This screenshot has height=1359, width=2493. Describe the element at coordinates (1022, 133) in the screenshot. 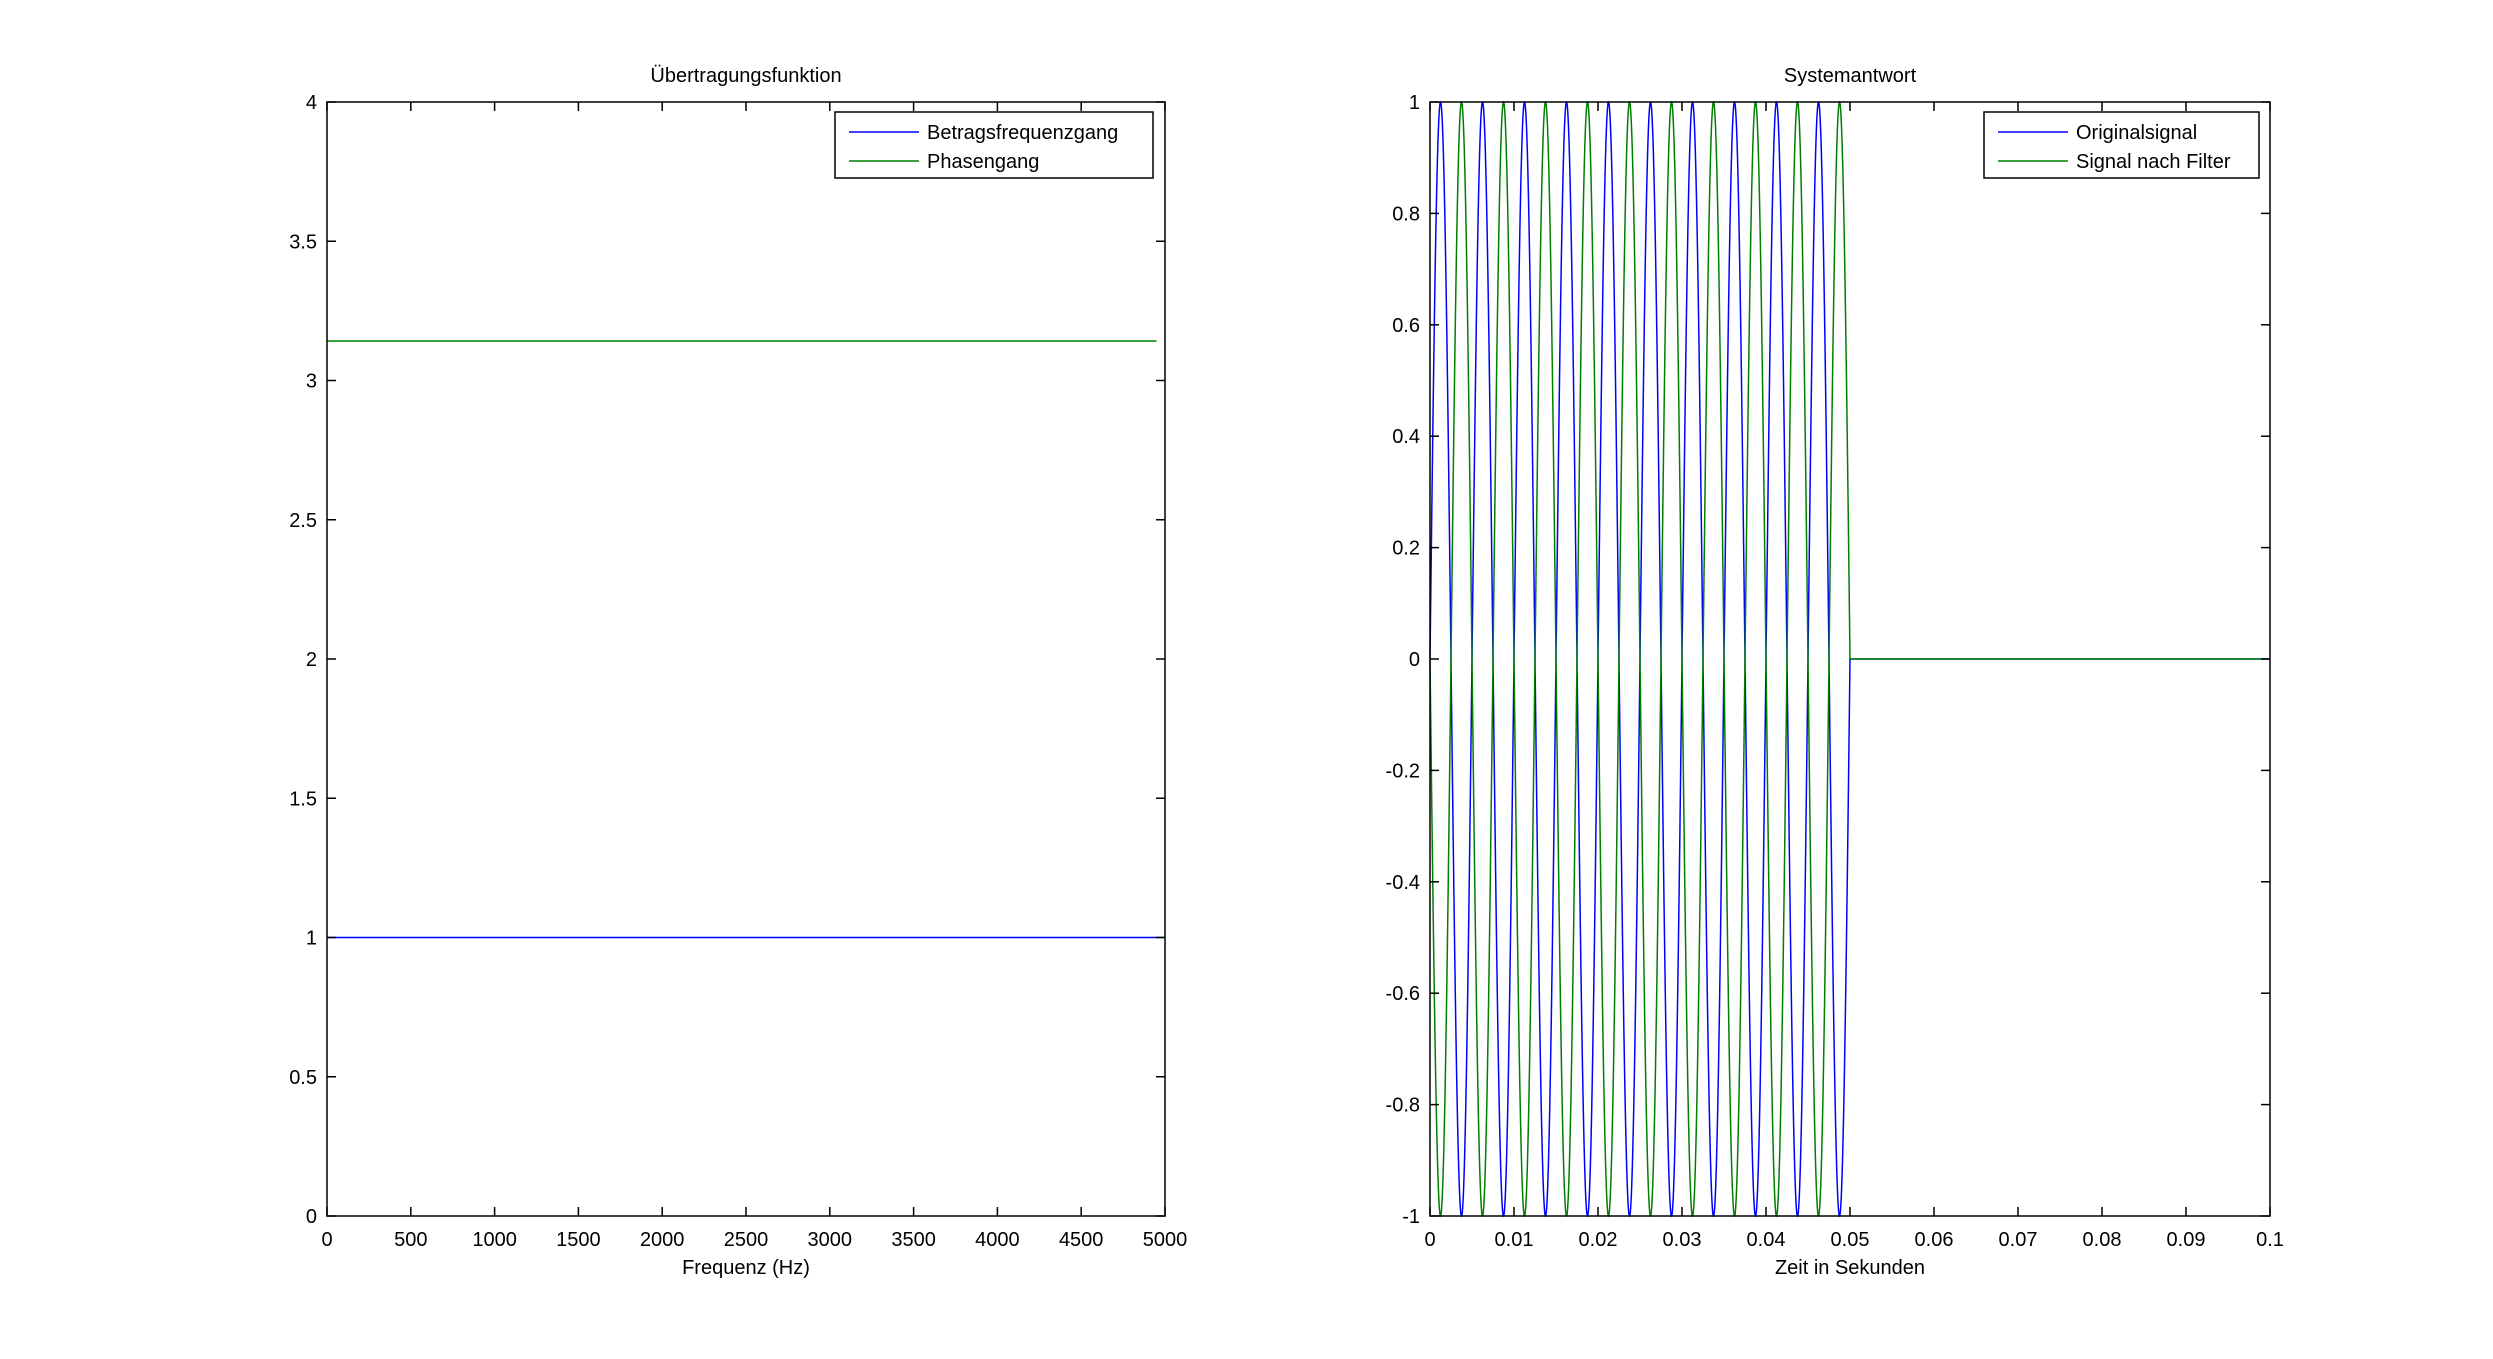

I see `legend-label-betragsfrequenzgang: Betragsfrequenzgang` at that location.